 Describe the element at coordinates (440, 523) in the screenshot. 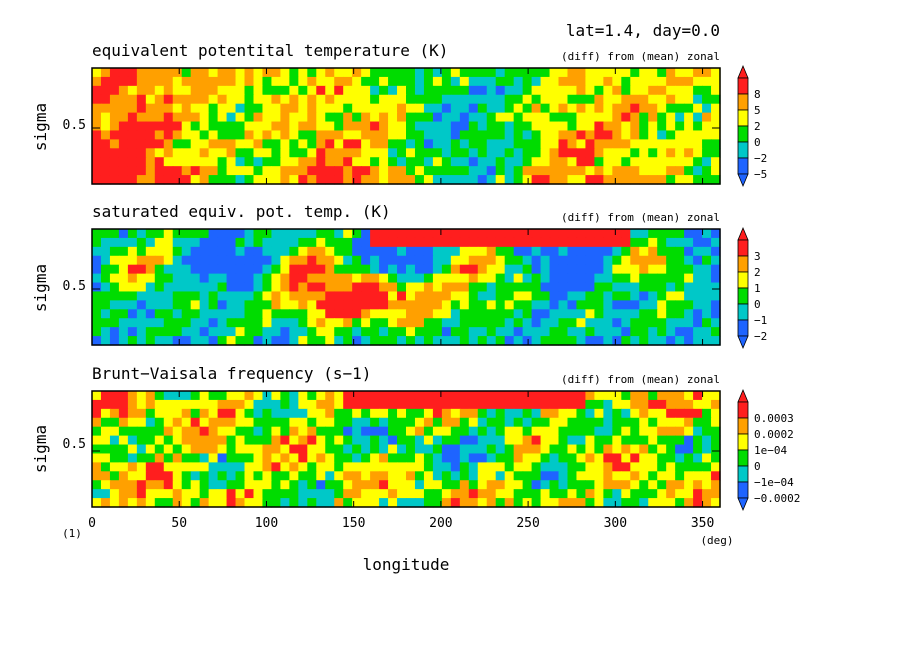

I see `x-tick-label: 200` at that location.